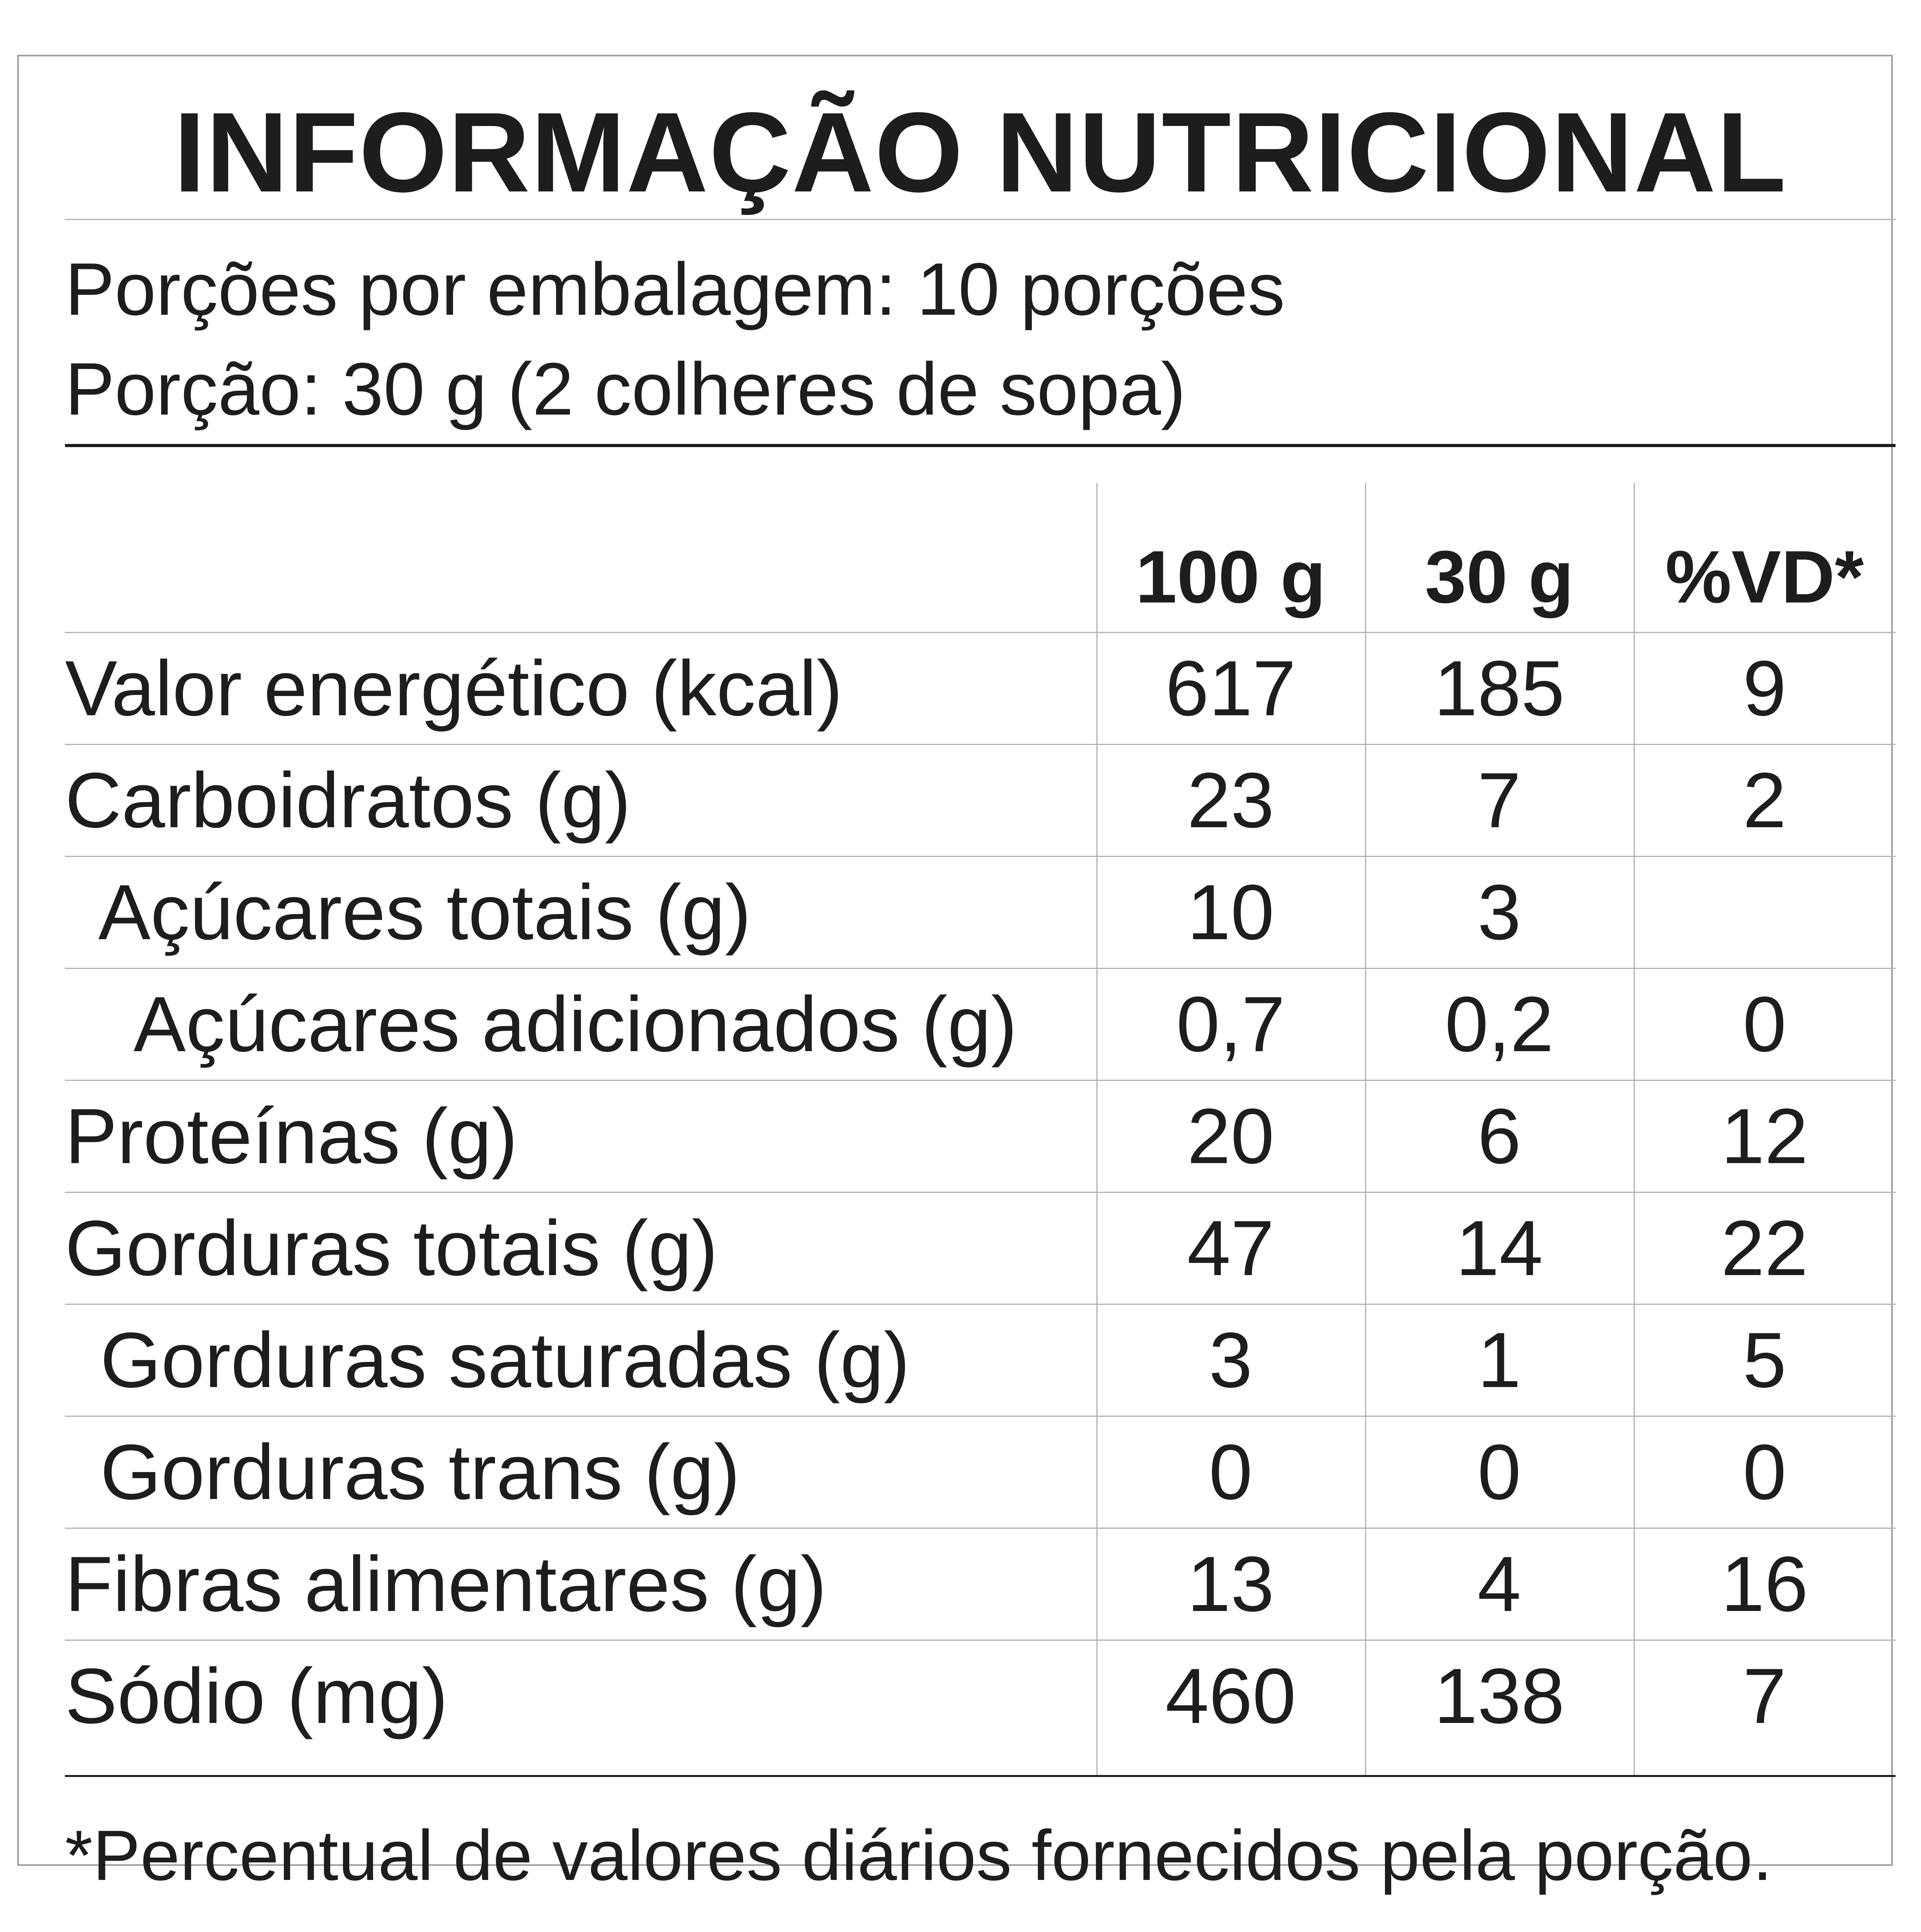 The width and height of the screenshot is (1921, 1932). Describe the element at coordinates (980, 1248) in the screenshot. I see `table-row: Gorduras totais (g) 47 14 22` at that location.